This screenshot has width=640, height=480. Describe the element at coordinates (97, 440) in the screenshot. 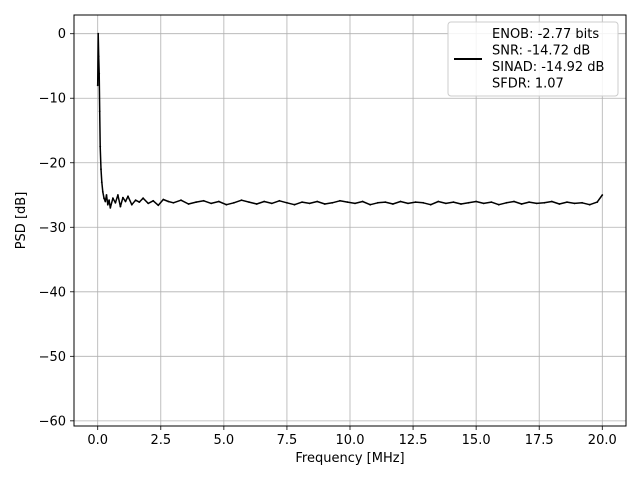

I see `x-tick-label: 0.0` at that location.